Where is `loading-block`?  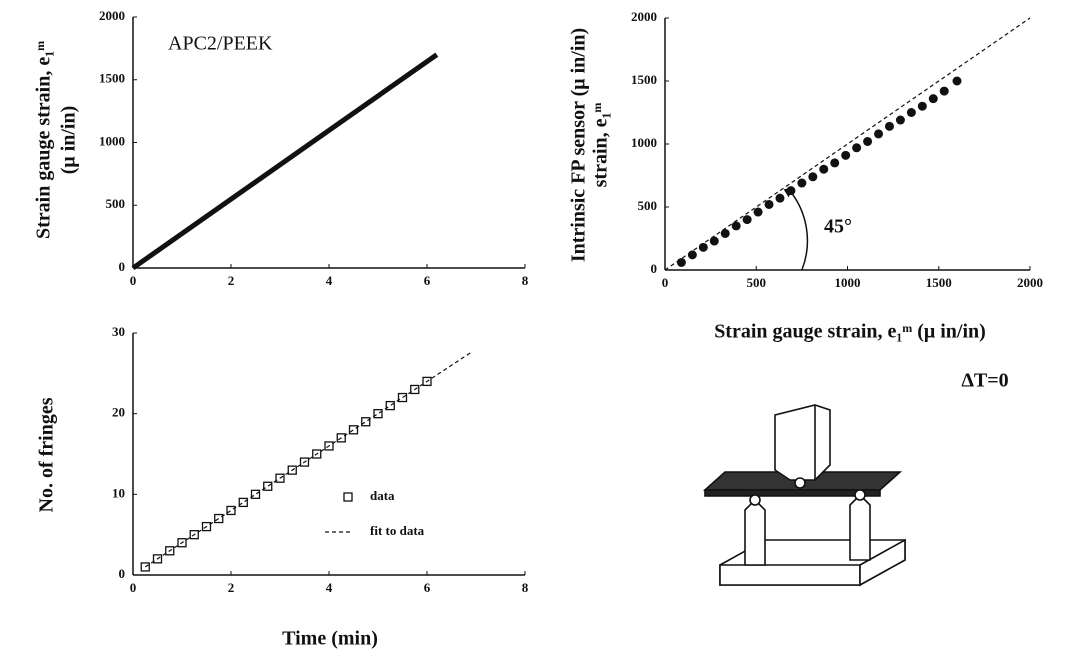 loading-block is located at coordinates (802, 442).